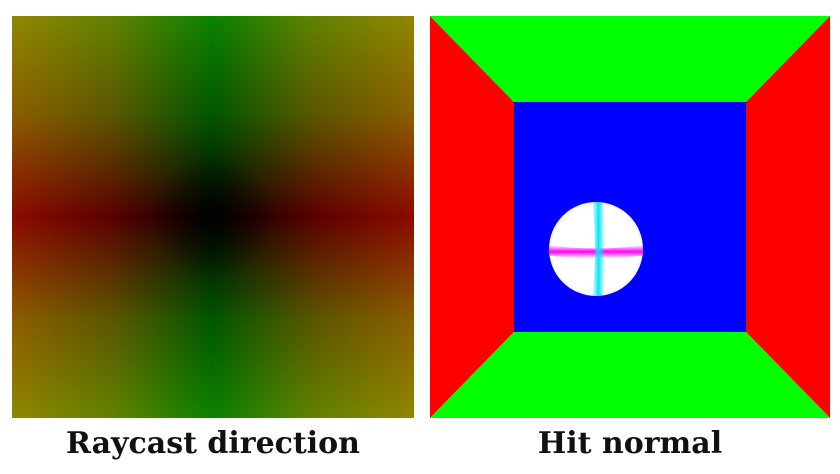 The image size is (840, 474). What do you see at coordinates (630, 443) in the screenshot?
I see `hit-normal-caption: Hit normal` at bounding box center [630, 443].